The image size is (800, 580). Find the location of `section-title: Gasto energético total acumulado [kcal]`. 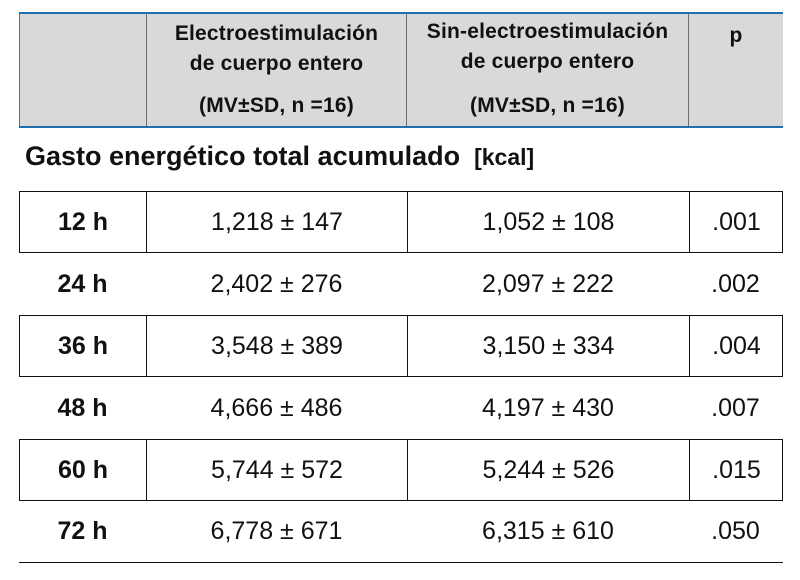

section-title: Gasto energético total acumulado [kcal] is located at coordinates (279, 156).